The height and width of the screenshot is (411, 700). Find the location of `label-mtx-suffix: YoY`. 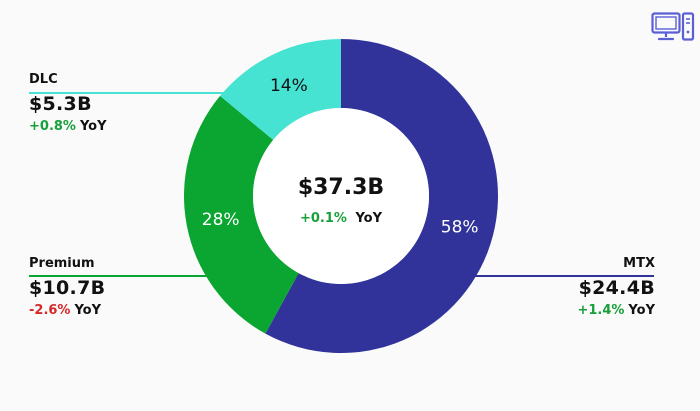

label-mtx-suffix: YoY is located at coordinates (641, 310).